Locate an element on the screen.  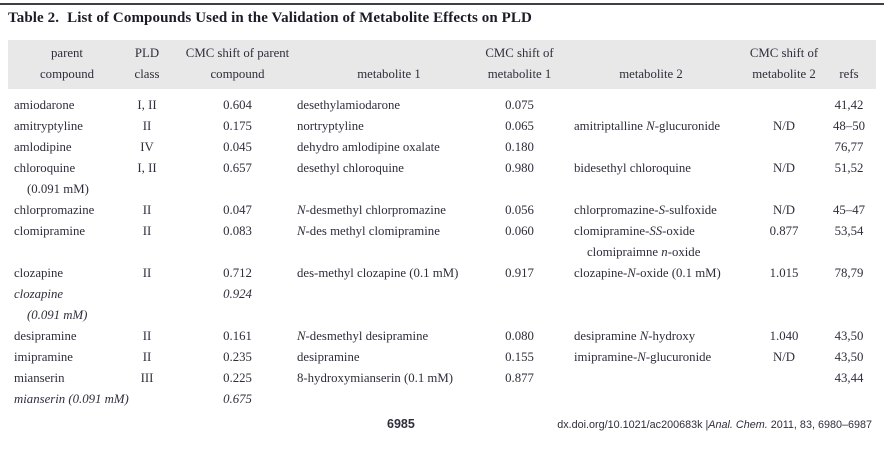
header-line: metabolite 2 is located at coordinates (784, 74).